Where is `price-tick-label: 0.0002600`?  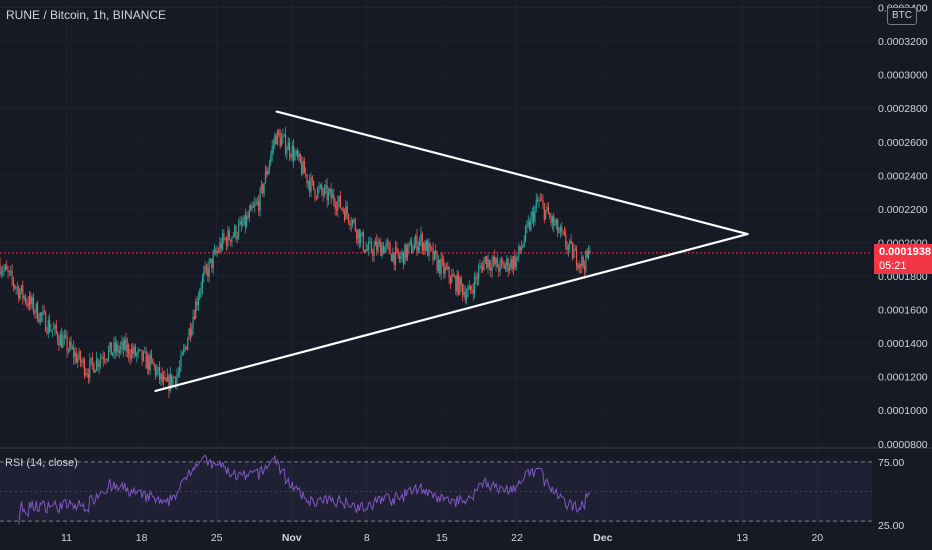
price-tick-label: 0.0002600 is located at coordinates (903, 143).